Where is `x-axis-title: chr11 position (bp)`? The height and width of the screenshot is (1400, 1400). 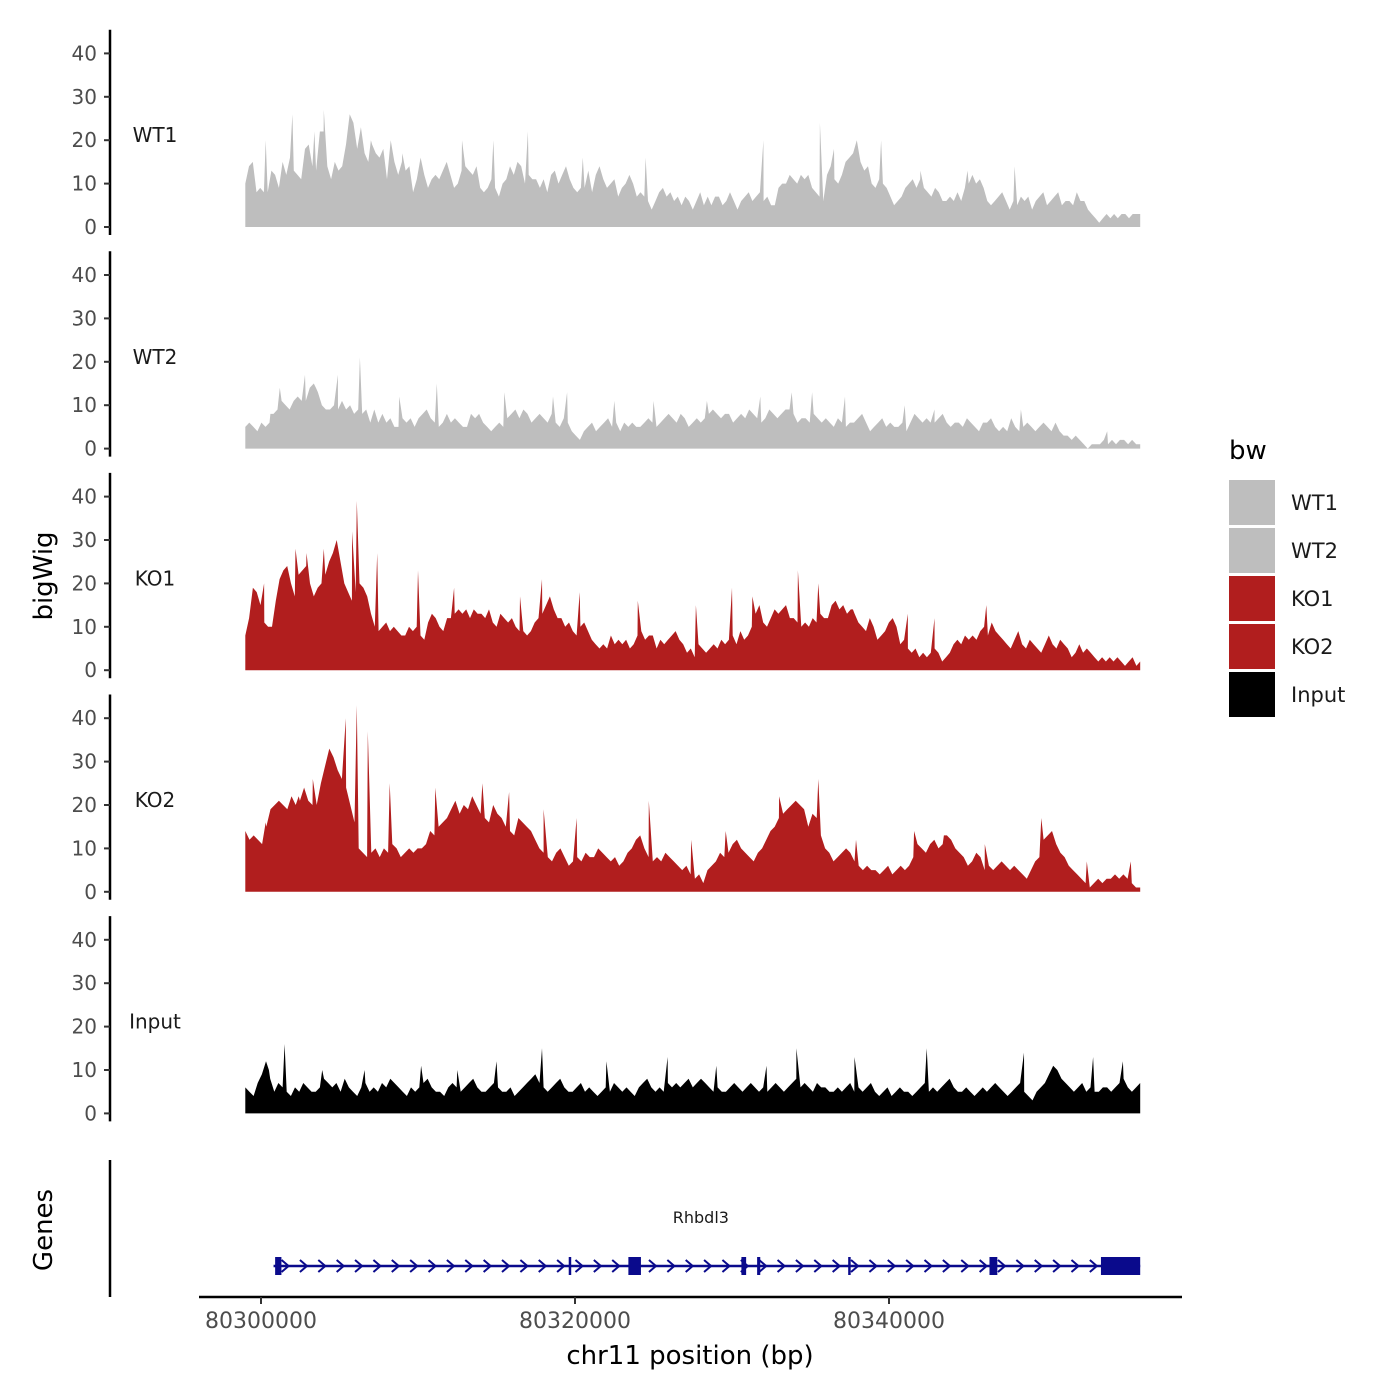
x-axis-title: chr11 position (bp) is located at coordinates (689, 1356).